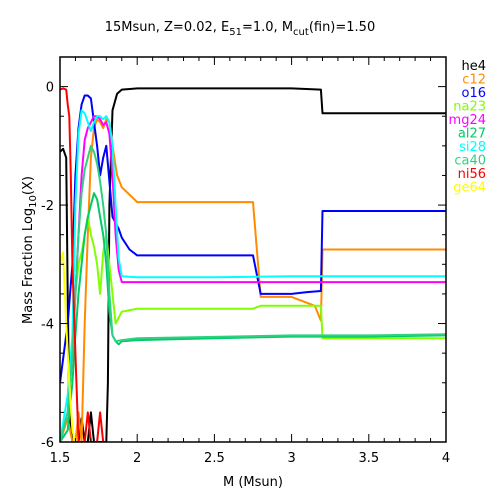  Describe the element at coordinates (30, 250) in the screenshot. I see `y-axis-title: Mass Fraction Log10(X)` at that location.